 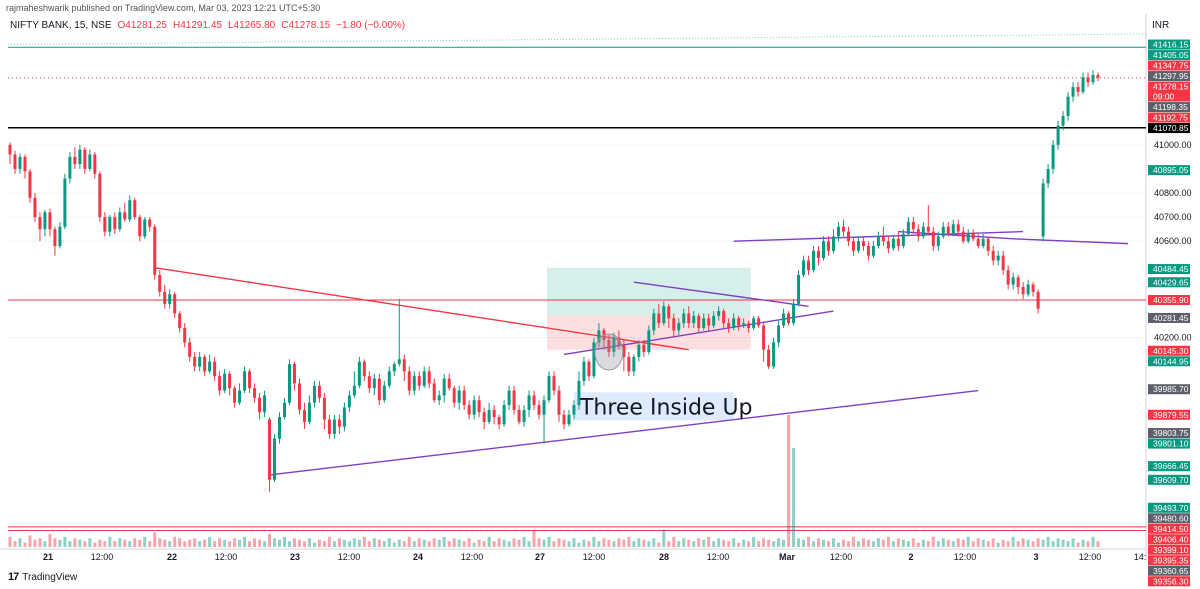 What do you see at coordinates (1169, 414) in the screenshot?
I see `price-label: 39879.55` at bounding box center [1169, 414].